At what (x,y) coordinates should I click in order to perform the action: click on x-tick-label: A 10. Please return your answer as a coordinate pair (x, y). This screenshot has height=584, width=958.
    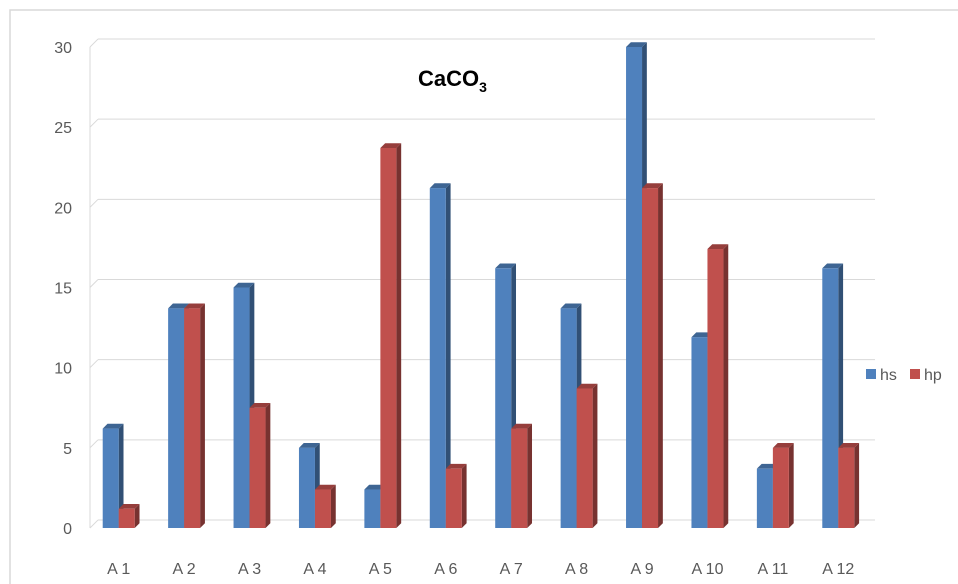
    Looking at the image, I should click on (707, 569).